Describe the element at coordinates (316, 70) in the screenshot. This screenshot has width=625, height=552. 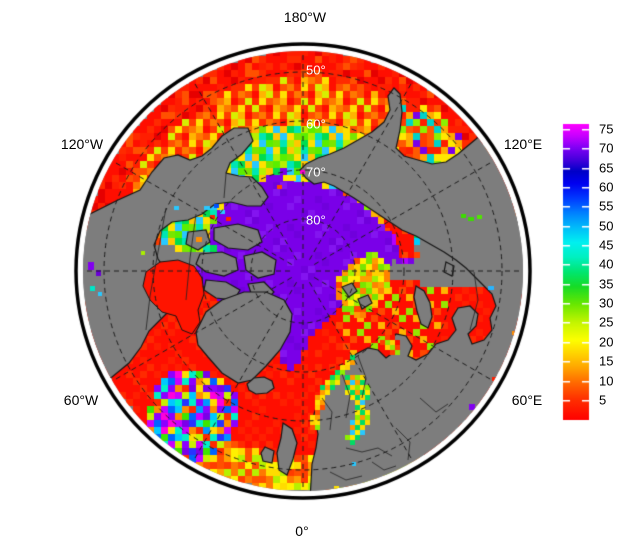
I see `lat-label-50: 50°` at that location.